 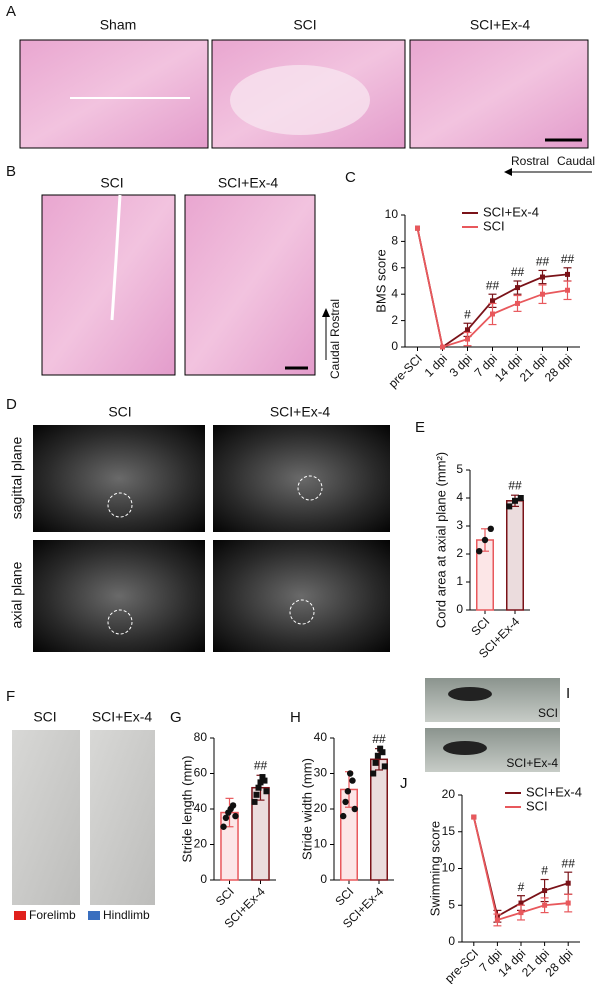 What do you see at coordinates (537, 805) in the screenshot?
I see `legend-label: SCI` at bounding box center [537, 805].